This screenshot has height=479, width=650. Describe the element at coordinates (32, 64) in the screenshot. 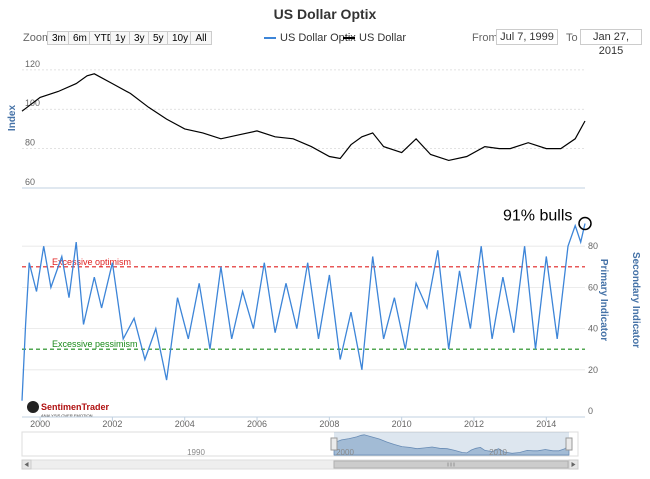

I see `upper-tick-label: 120` at that location.